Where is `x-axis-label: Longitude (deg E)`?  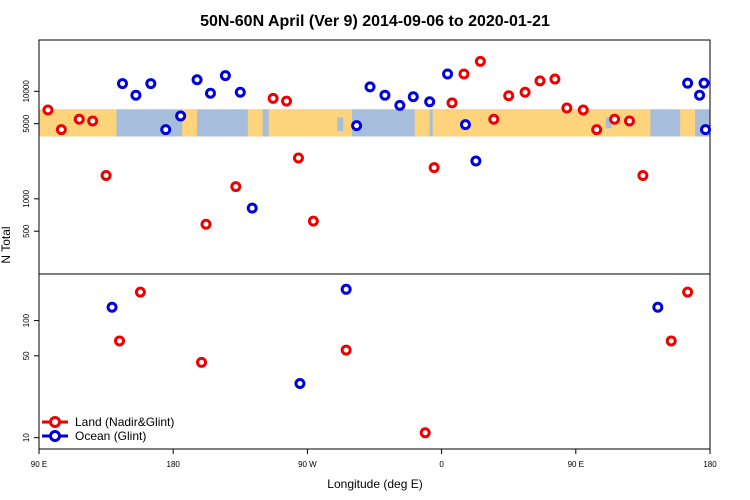 x-axis-label: Longitude (deg E) is located at coordinates (374, 484).